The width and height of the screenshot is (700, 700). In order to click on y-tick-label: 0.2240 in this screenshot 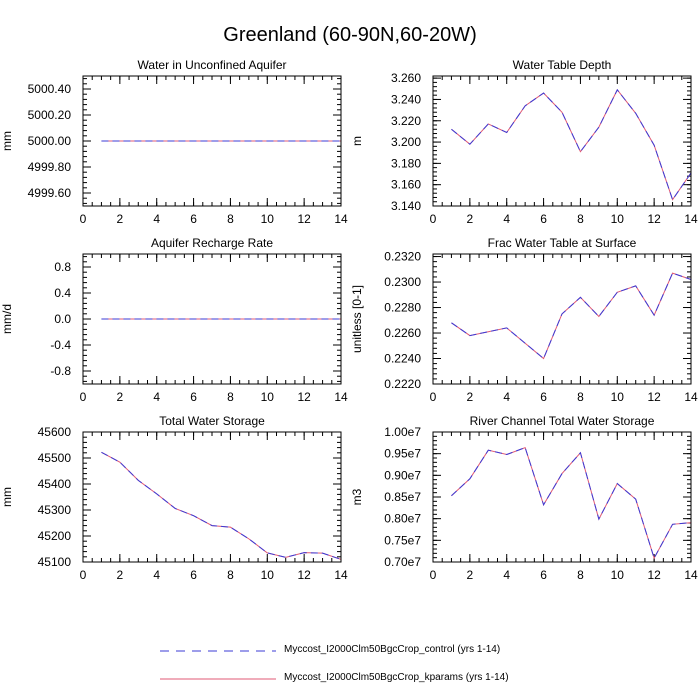, I will do `click(402, 359)`.